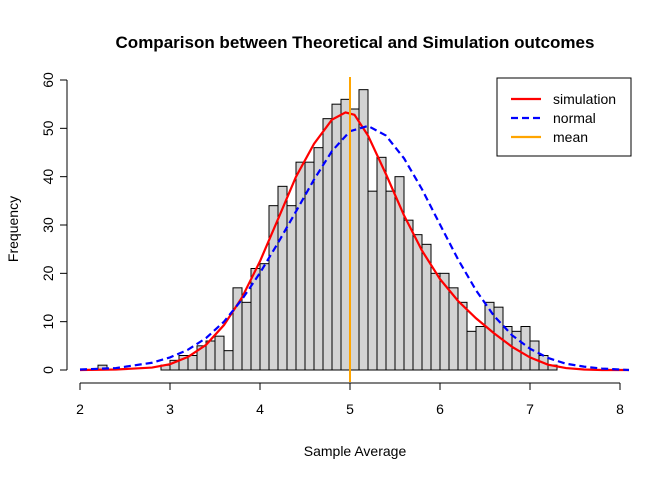 The image size is (672, 480). I want to click on legend-box, so click(564, 117).